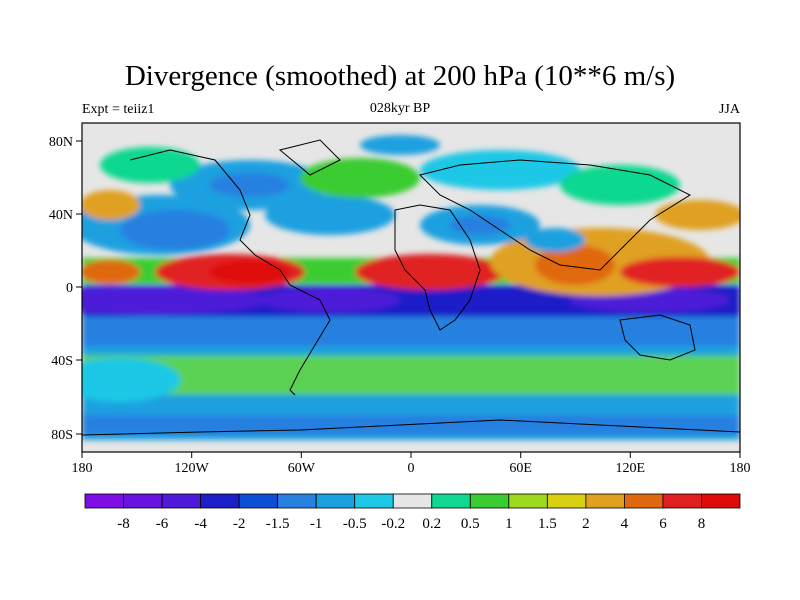 This screenshot has width=800, height=600. What do you see at coordinates (69, 288) in the screenshot?
I see `y-tick-label: 0` at bounding box center [69, 288].